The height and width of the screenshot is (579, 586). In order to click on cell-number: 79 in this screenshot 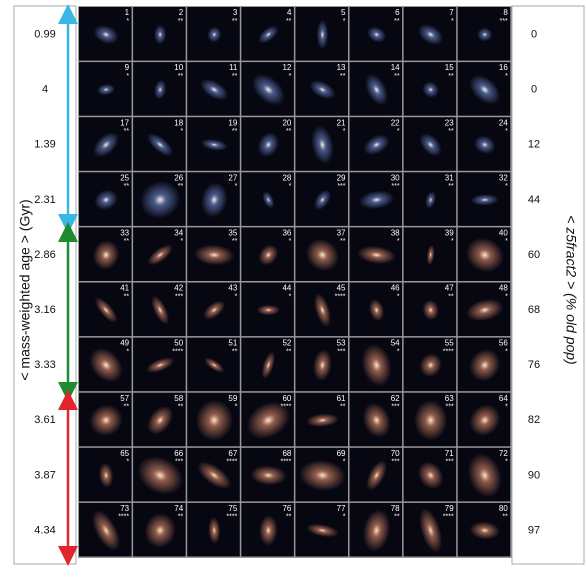, I will do `click(449, 508)`.